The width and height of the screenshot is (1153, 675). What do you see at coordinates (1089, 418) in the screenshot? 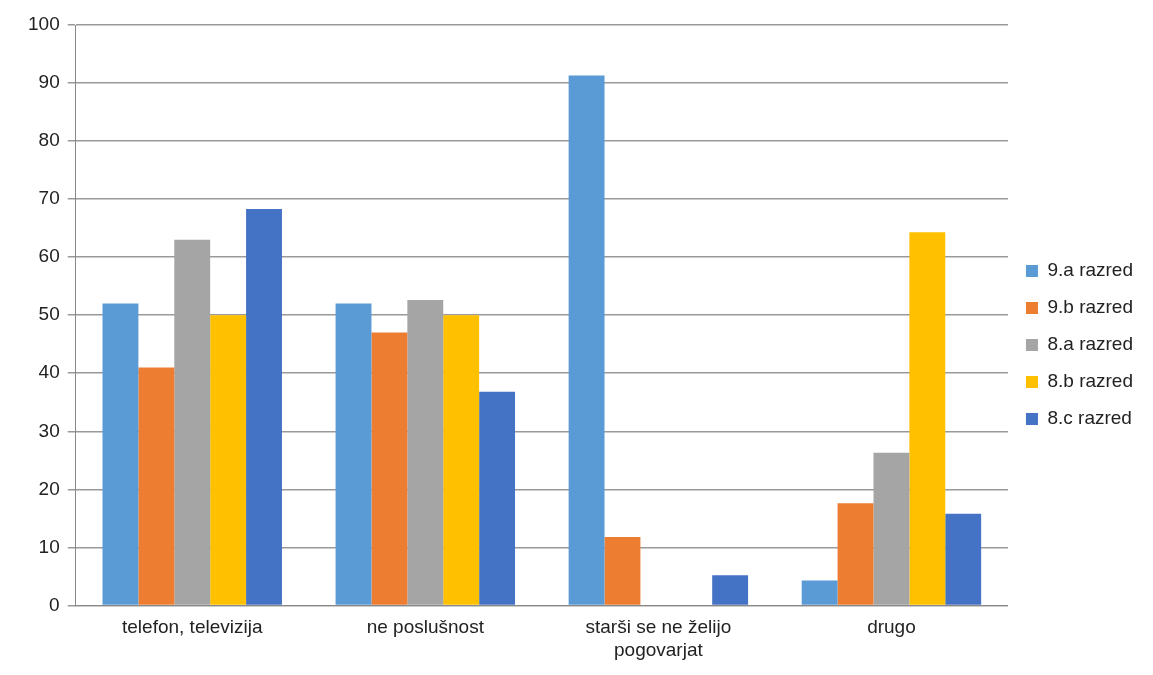
I see `legend-label: 8.c razred` at bounding box center [1089, 418].